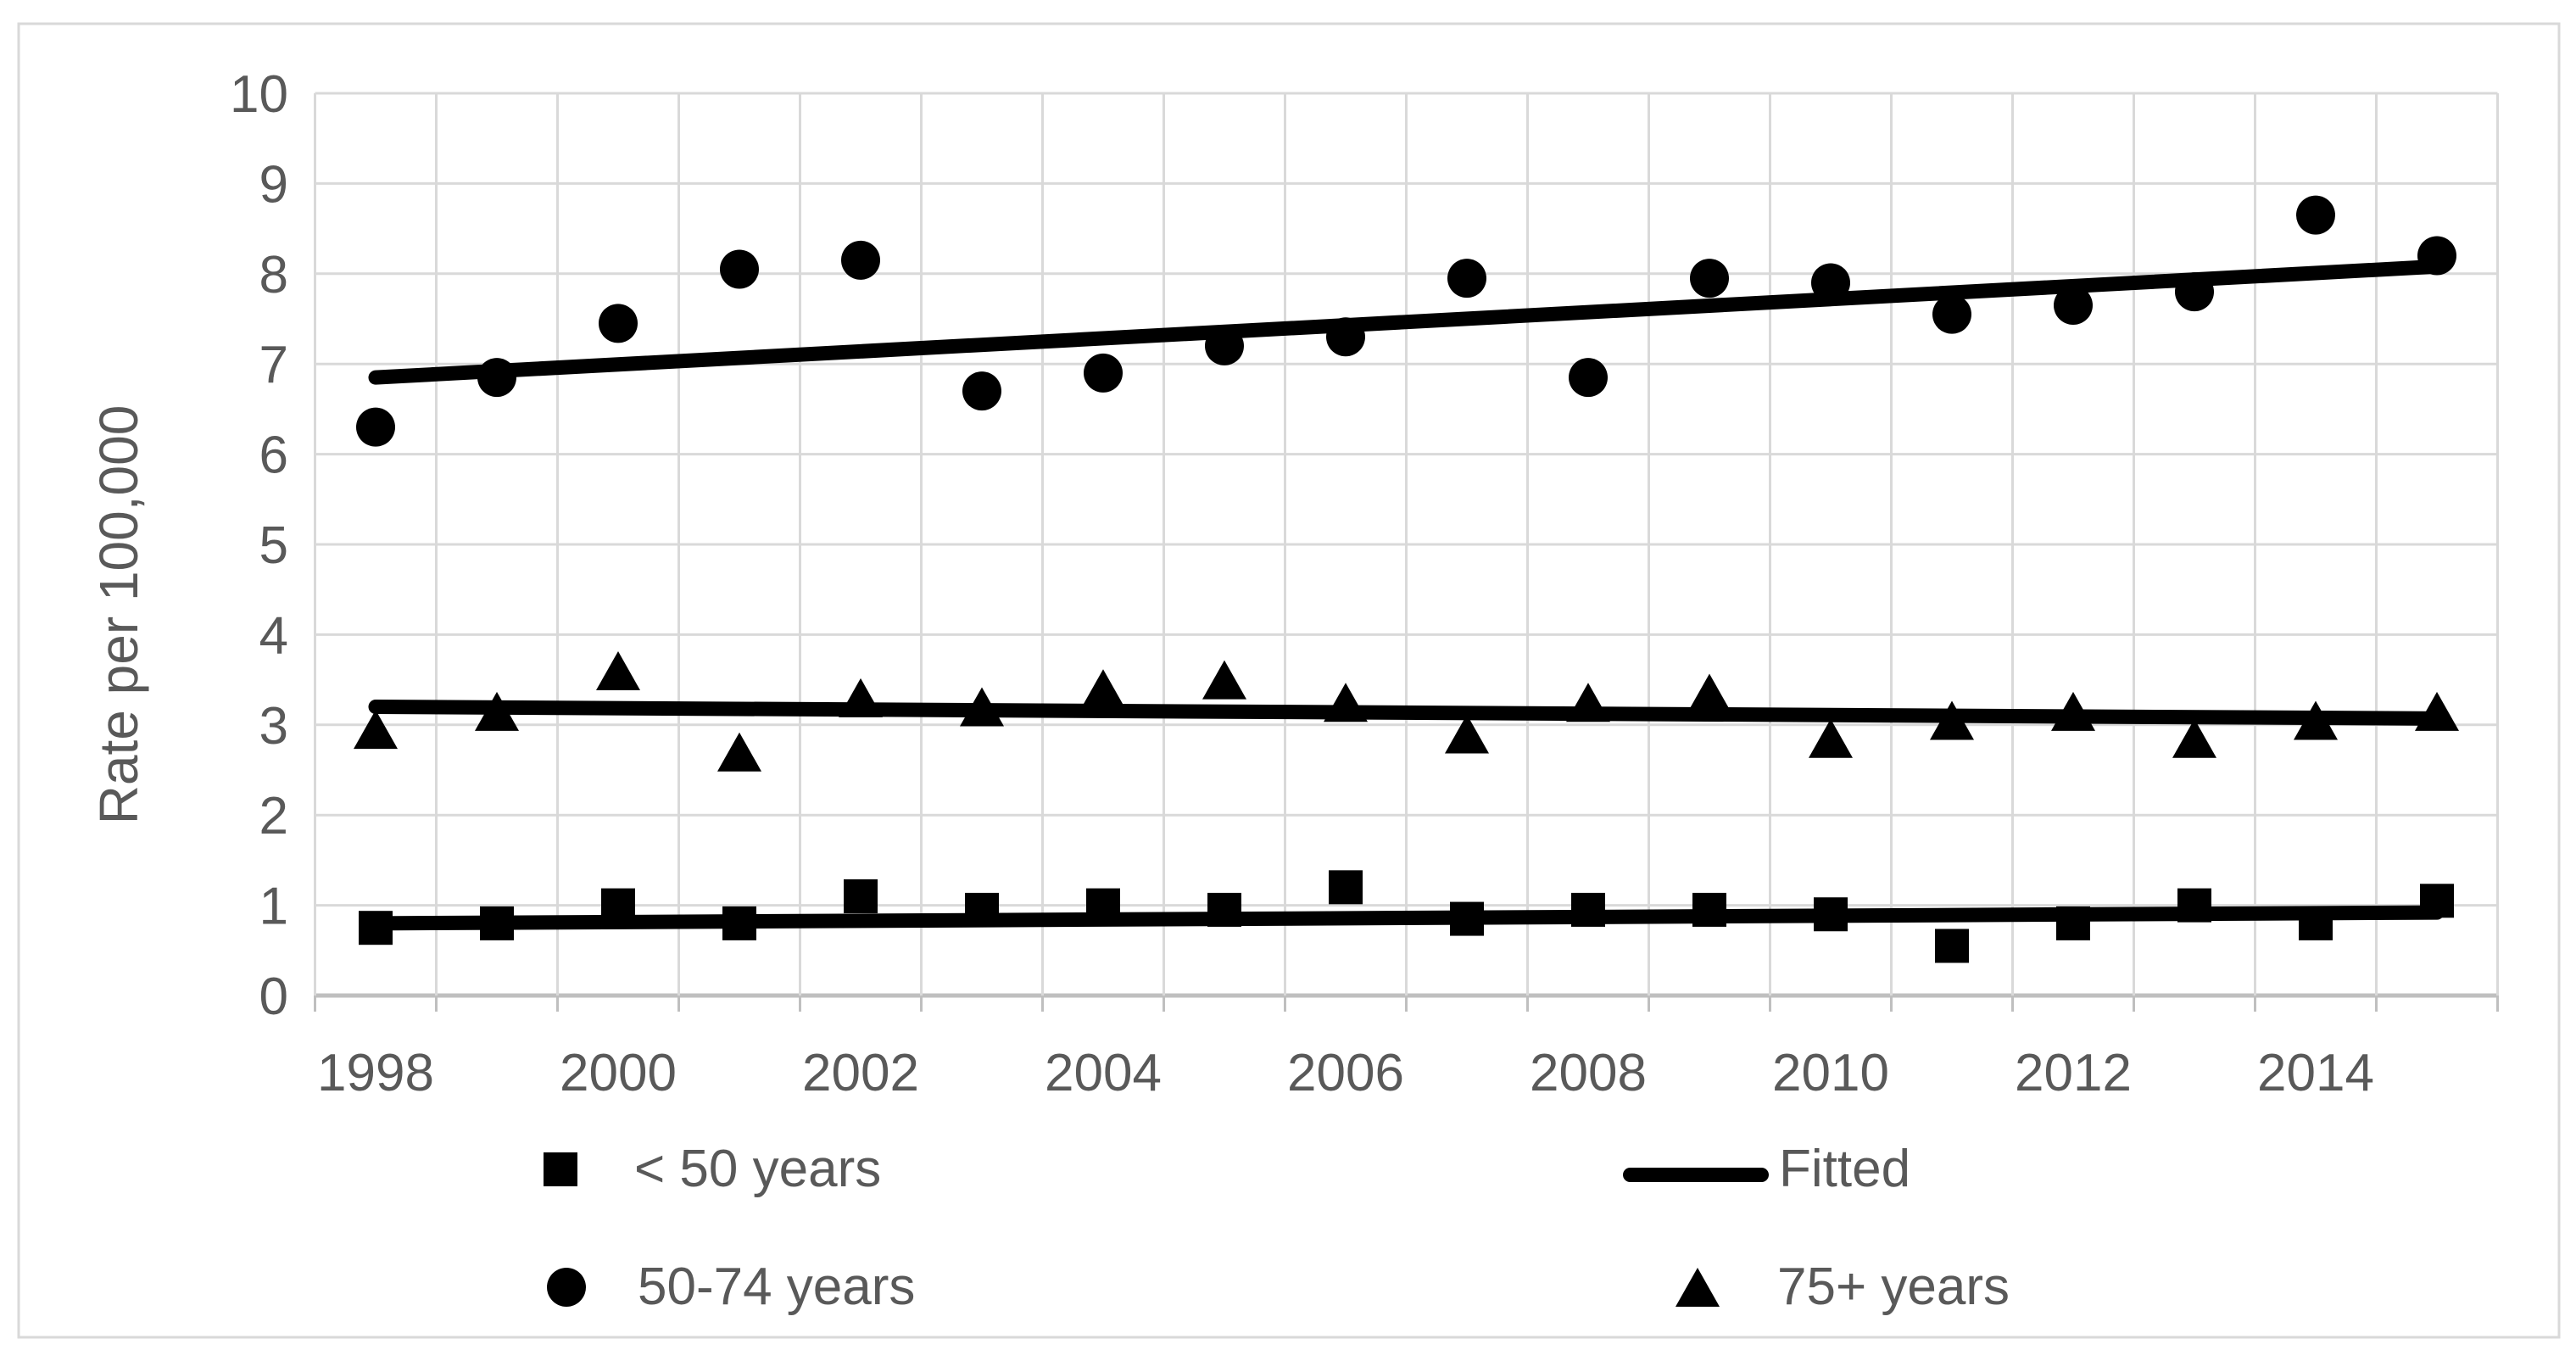  I want to click on x-tick-label: 2008, so click(1588, 1073).